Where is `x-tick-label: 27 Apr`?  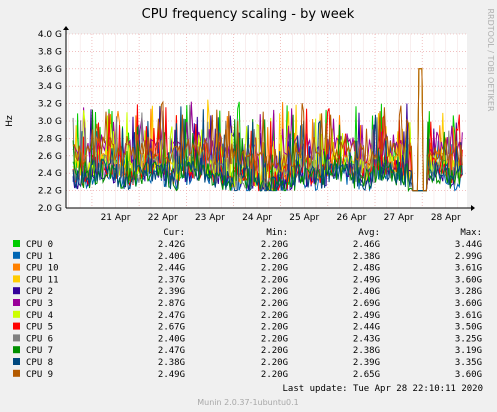
x-tick-label: 27 Apr is located at coordinates (399, 218).